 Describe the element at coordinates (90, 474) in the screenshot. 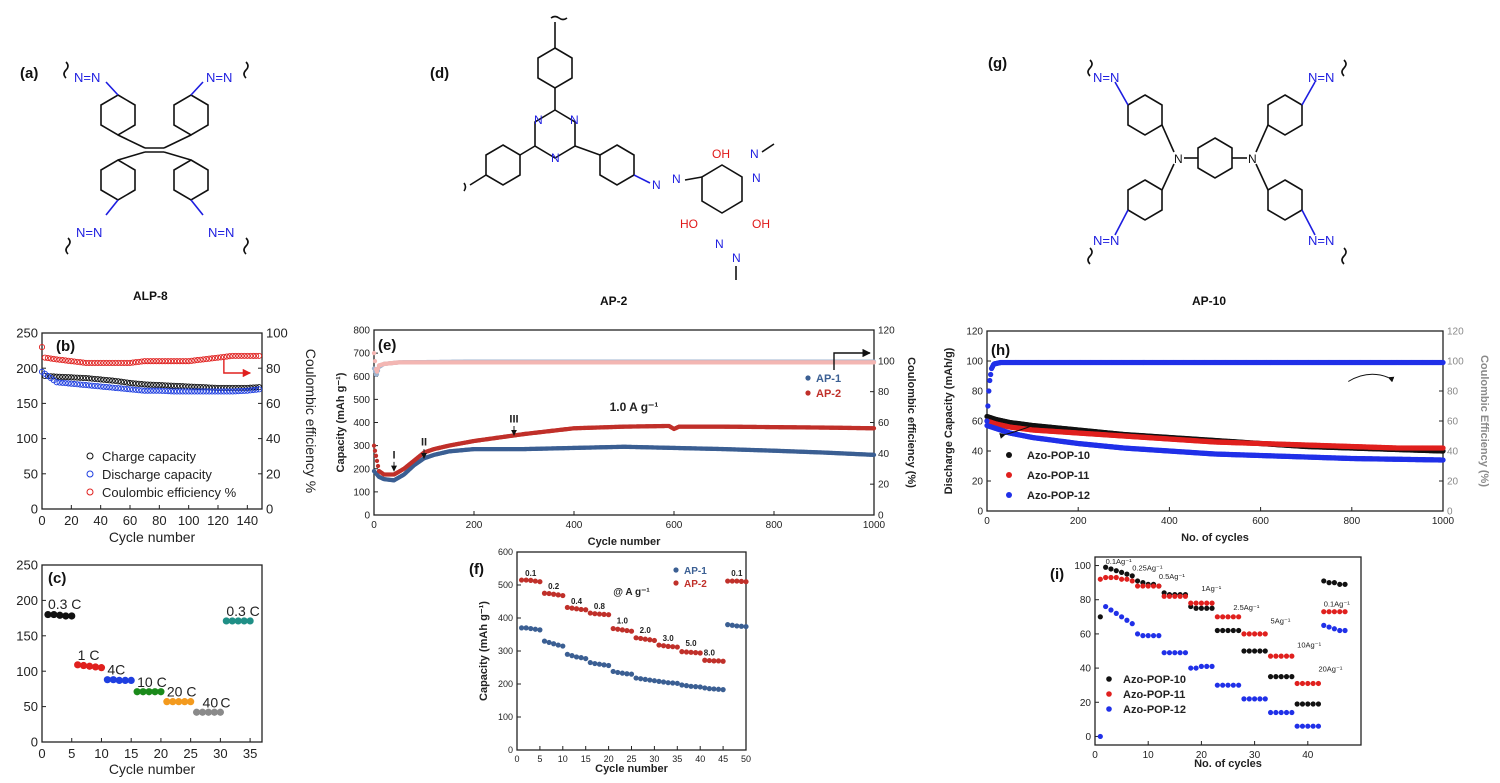

I see `chart-b-legend-marker` at that location.